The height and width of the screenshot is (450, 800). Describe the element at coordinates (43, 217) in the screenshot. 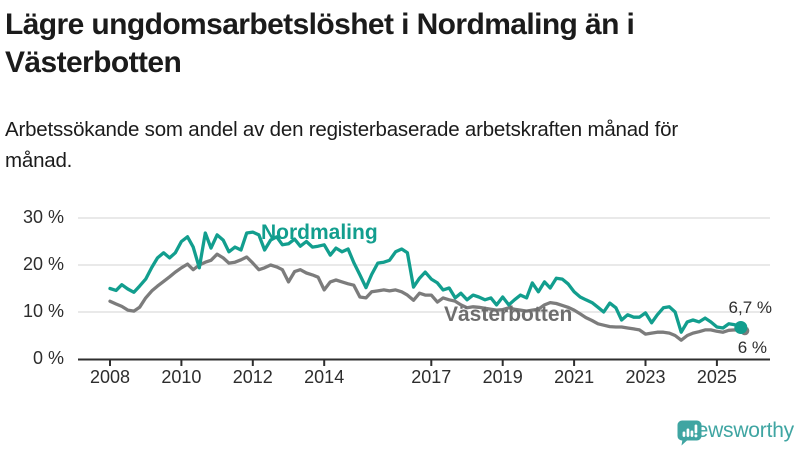

I see `y-axis-label-30: 30 %` at that location.